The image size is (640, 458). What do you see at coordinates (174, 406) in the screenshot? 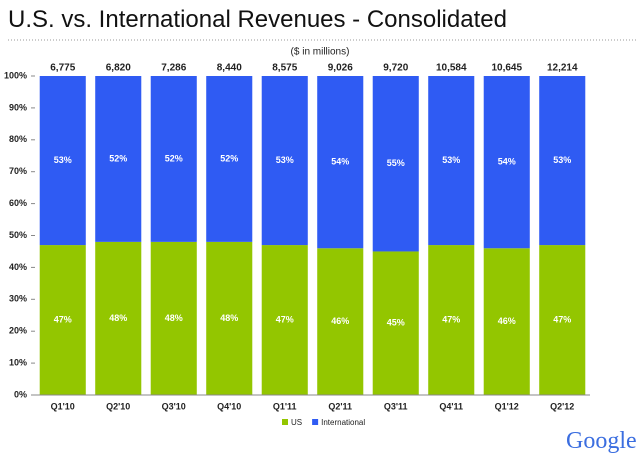
I see `x-tick-label: Q3'10` at bounding box center [174, 406].